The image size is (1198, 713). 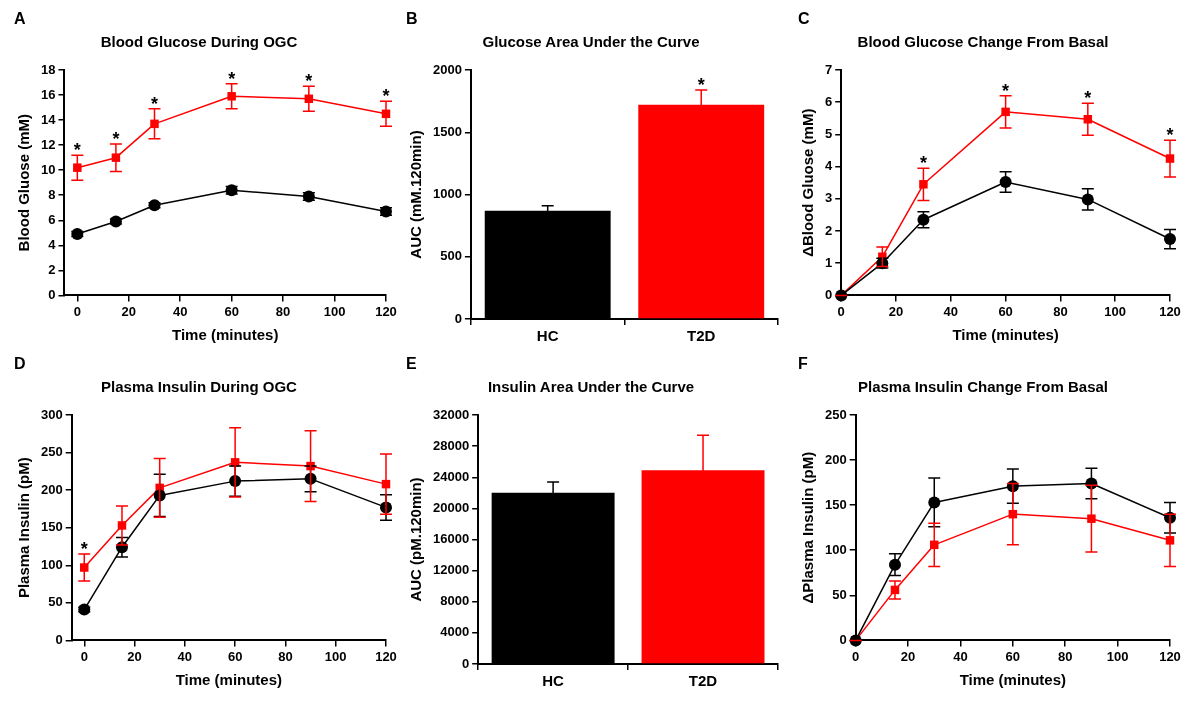 I want to click on y-axis-title: ΔPlasma Insulin (pM), so click(x=808, y=527).